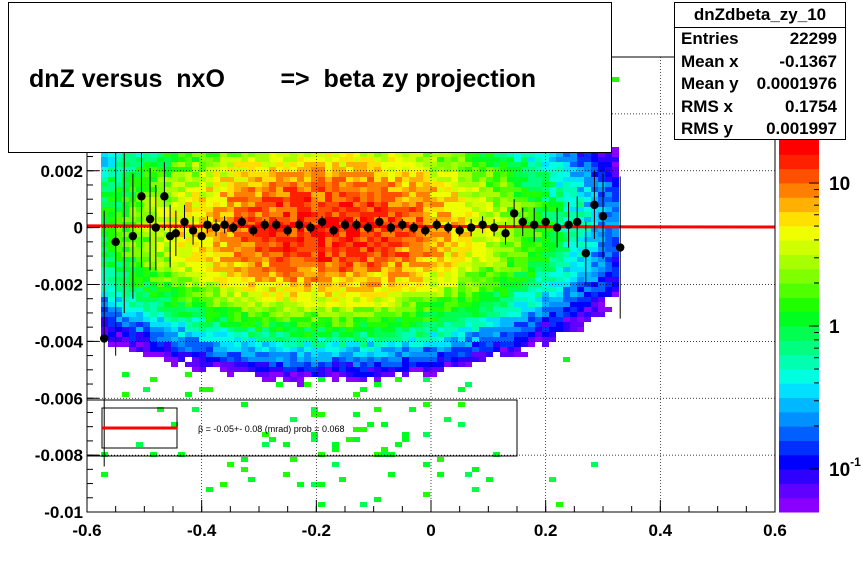 Image resolution: width=863 pixels, height=571 pixels. Describe the element at coordinates (801, 128) in the screenshot. I see `stats-value: 0.001997` at that location.